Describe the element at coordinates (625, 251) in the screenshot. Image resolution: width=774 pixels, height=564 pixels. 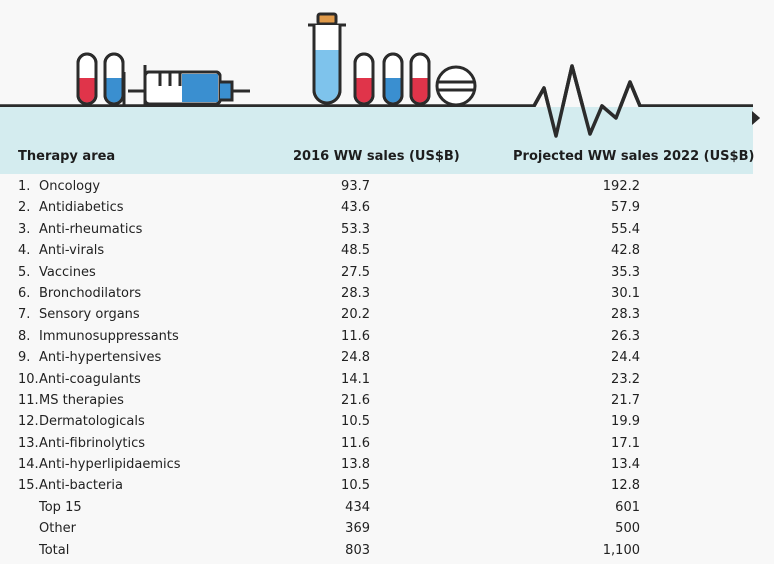
I see `row-sales-2022: 42.8` at that location.